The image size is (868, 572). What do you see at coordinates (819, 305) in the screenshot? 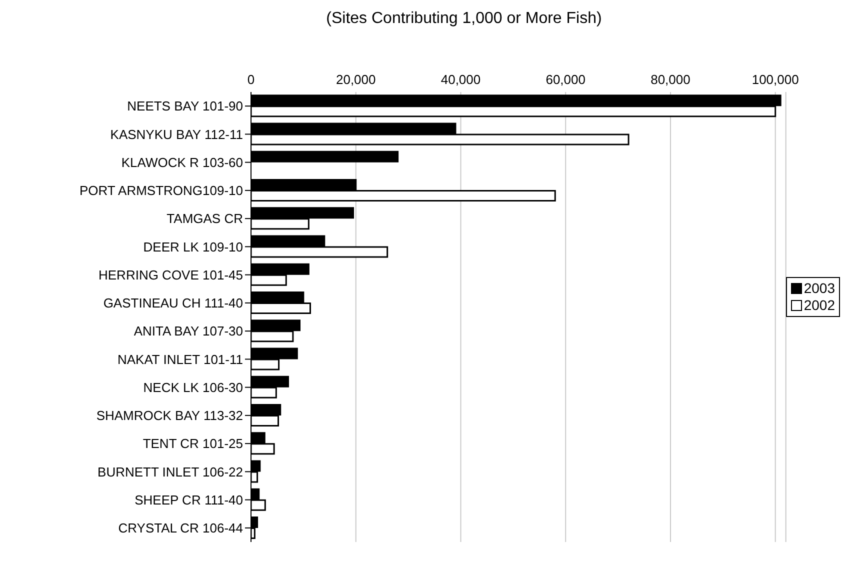
I see `legend-label: 2002` at bounding box center [819, 305].